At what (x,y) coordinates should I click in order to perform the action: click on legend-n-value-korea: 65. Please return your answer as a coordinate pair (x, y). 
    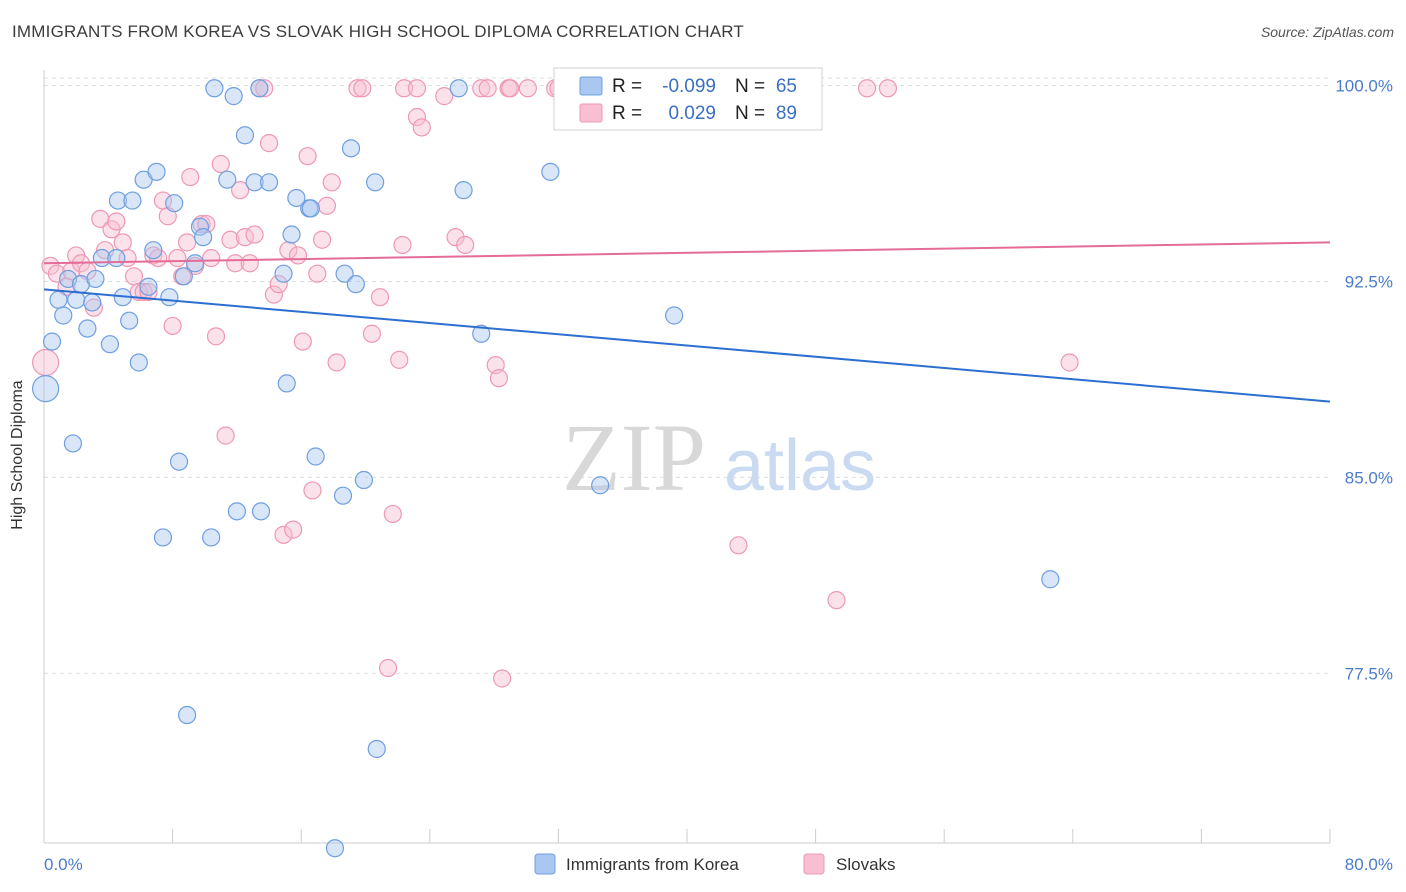
    Looking at the image, I should click on (786, 86).